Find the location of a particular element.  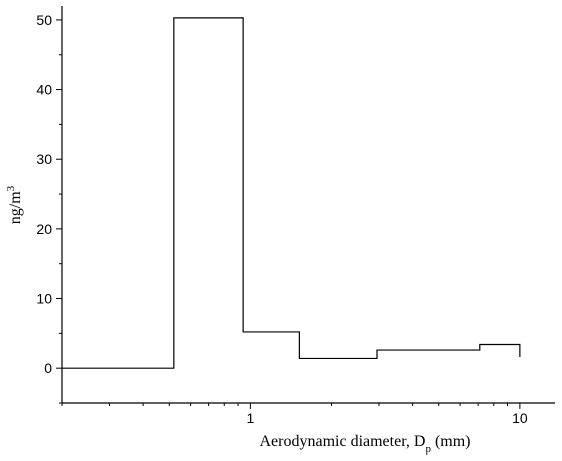

y-tick-label: 50 is located at coordinates (44, 20).